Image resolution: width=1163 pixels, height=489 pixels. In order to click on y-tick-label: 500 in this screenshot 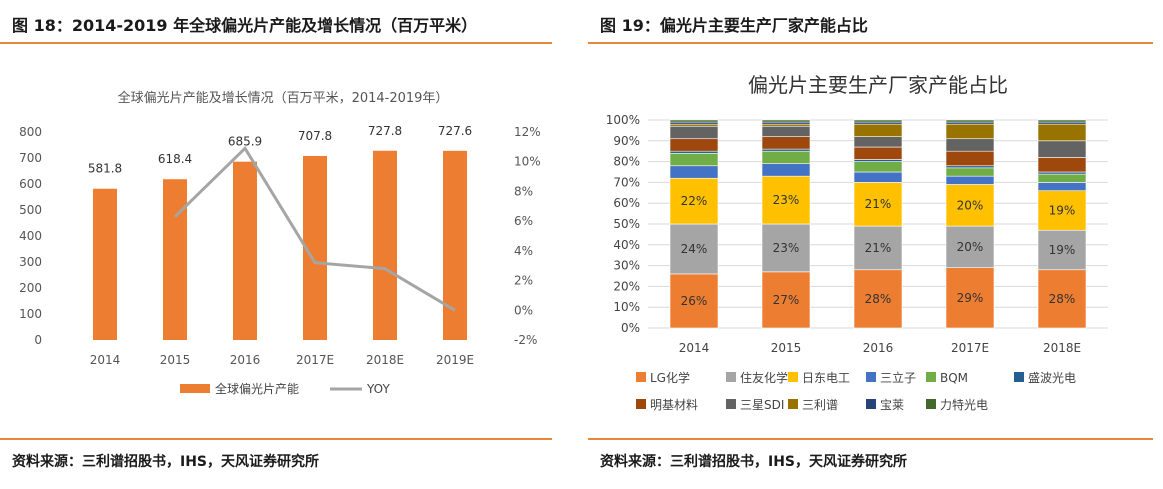, I will do `click(30, 210)`.